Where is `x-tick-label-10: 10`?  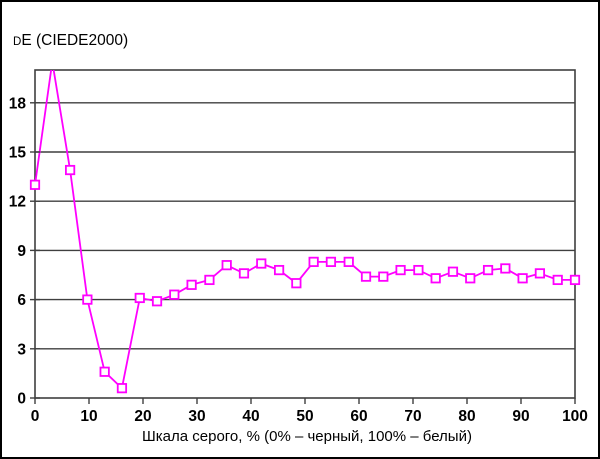
x-tick-label-10: 10 is located at coordinates (88, 416).